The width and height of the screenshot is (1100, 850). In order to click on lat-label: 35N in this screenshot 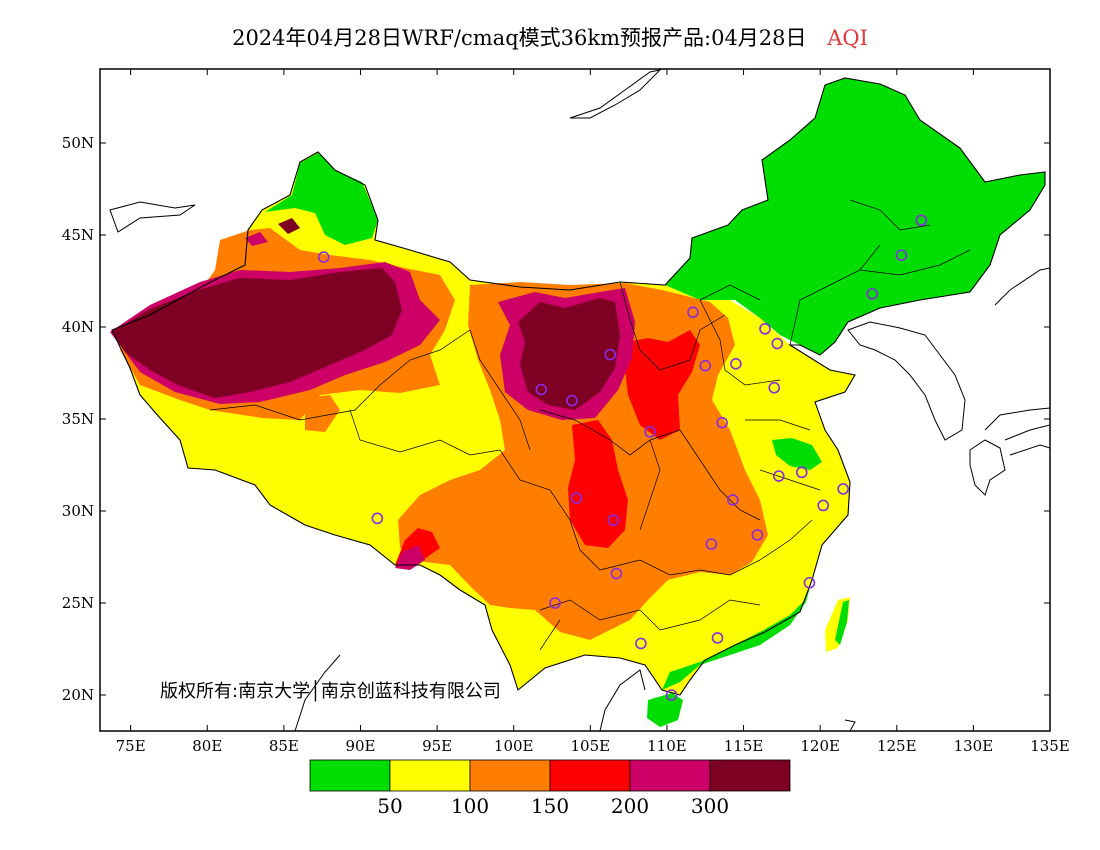, I will do `click(78, 419)`.